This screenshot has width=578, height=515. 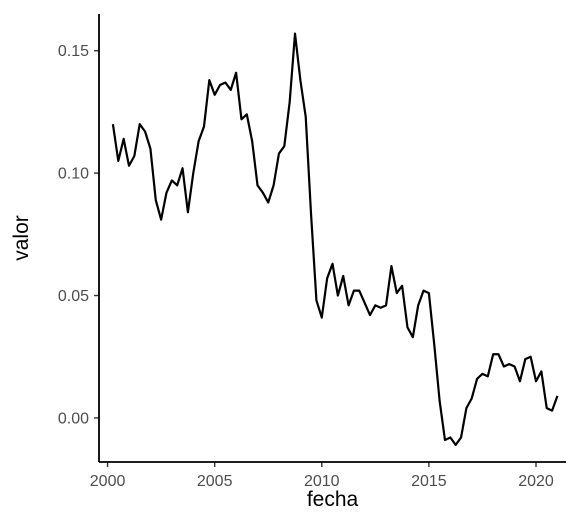 What do you see at coordinates (73, 174) in the screenshot?
I see `y-tick-label: 0.10` at bounding box center [73, 174].